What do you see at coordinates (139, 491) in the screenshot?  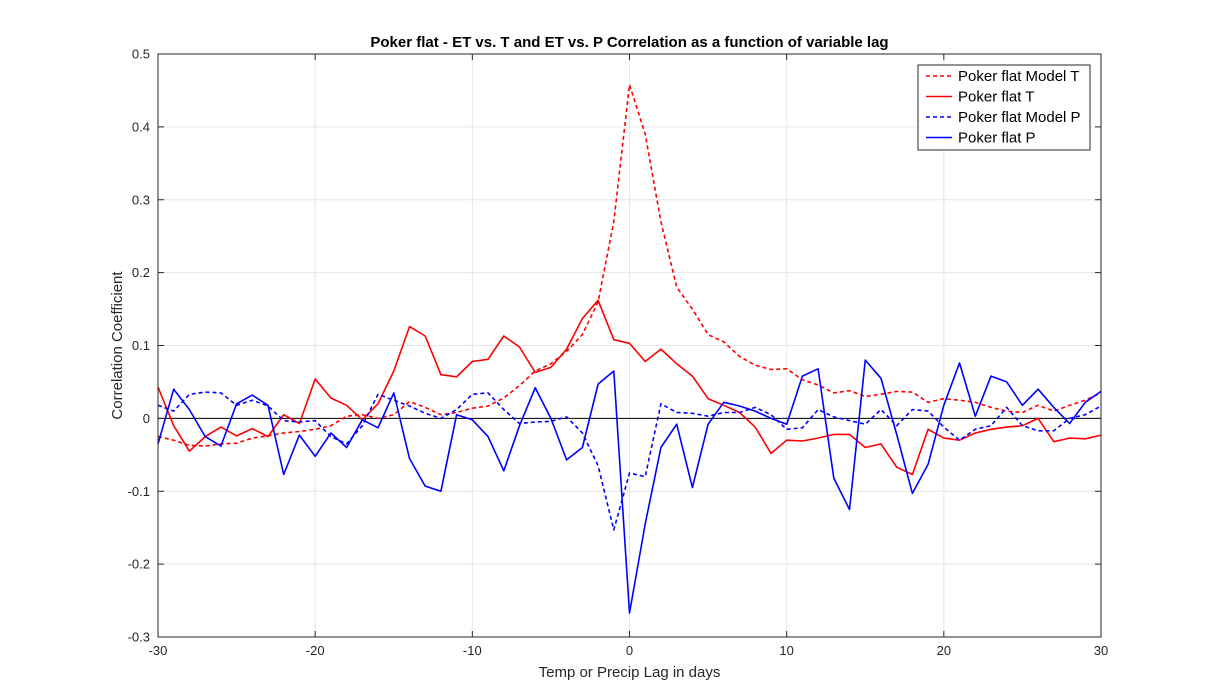 I see `y-tick-label: -0.1` at bounding box center [139, 491].